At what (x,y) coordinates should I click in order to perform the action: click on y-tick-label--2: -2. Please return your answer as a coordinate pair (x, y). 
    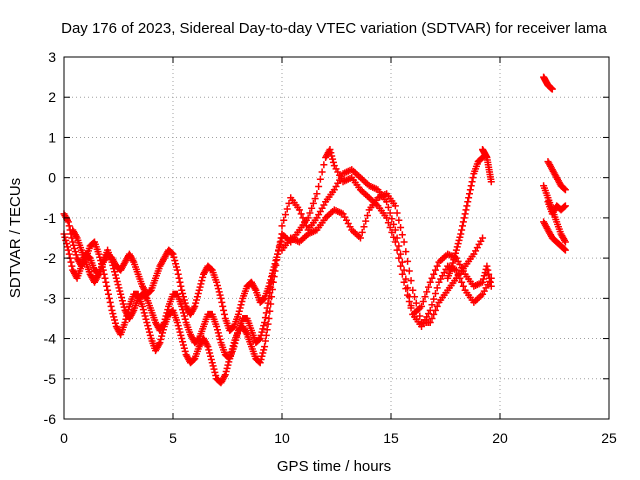
    Looking at the image, I should click on (50, 258).